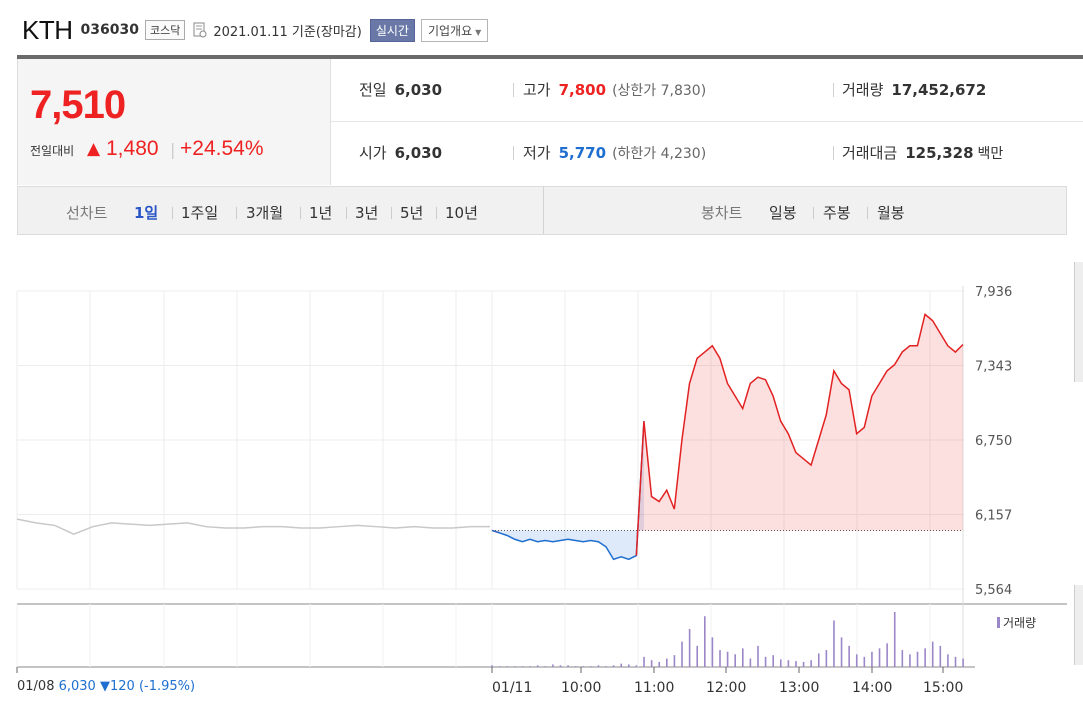 This screenshot has height=702, width=1083. I want to click on diff-percent: +24.54%, so click(222, 148).